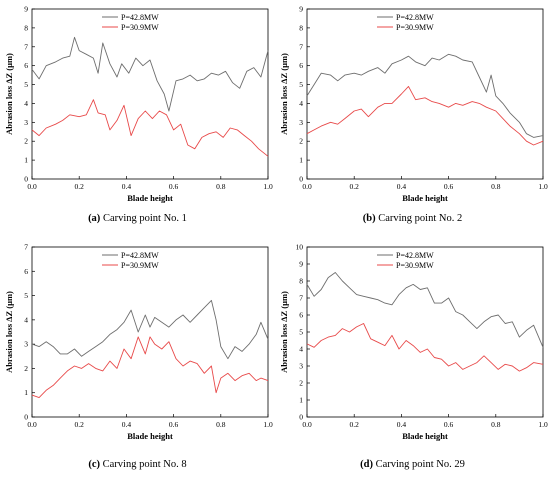  I want to click on caption-d-tag: (d), so click(366, 464).